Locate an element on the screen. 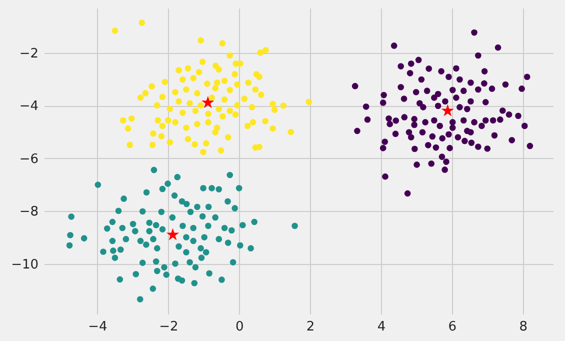 This screenshot has width=565, height=341. x-tick-label: 8 is located at coordinates (523, 327).